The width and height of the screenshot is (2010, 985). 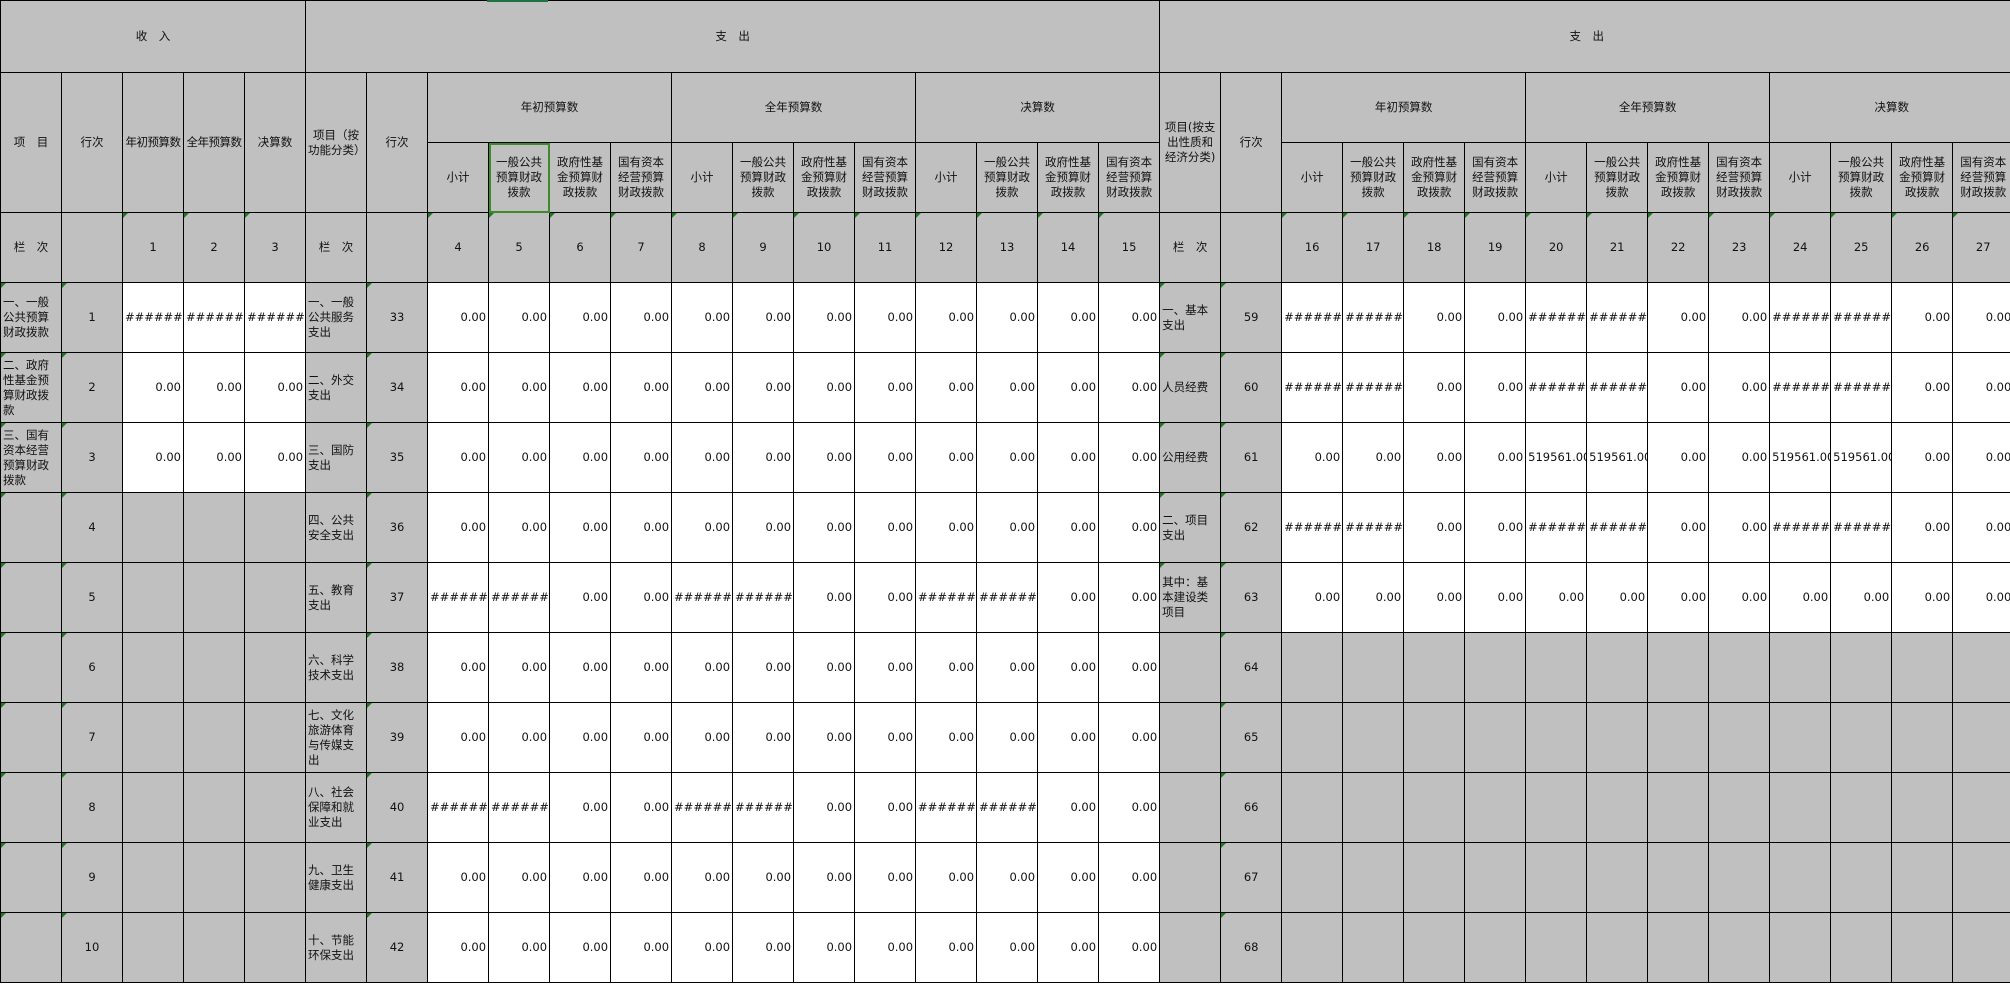 I want to click on column-number: 2, so click(x=214, y=247).